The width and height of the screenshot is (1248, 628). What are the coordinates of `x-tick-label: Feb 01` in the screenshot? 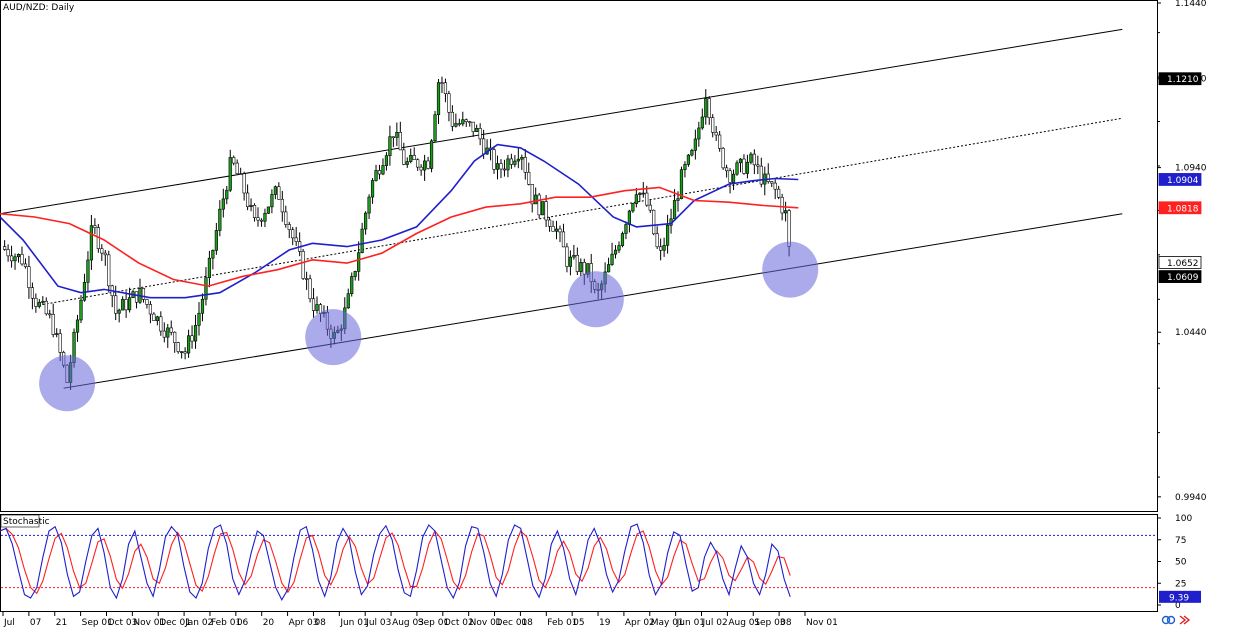 It's located at (562, 623).